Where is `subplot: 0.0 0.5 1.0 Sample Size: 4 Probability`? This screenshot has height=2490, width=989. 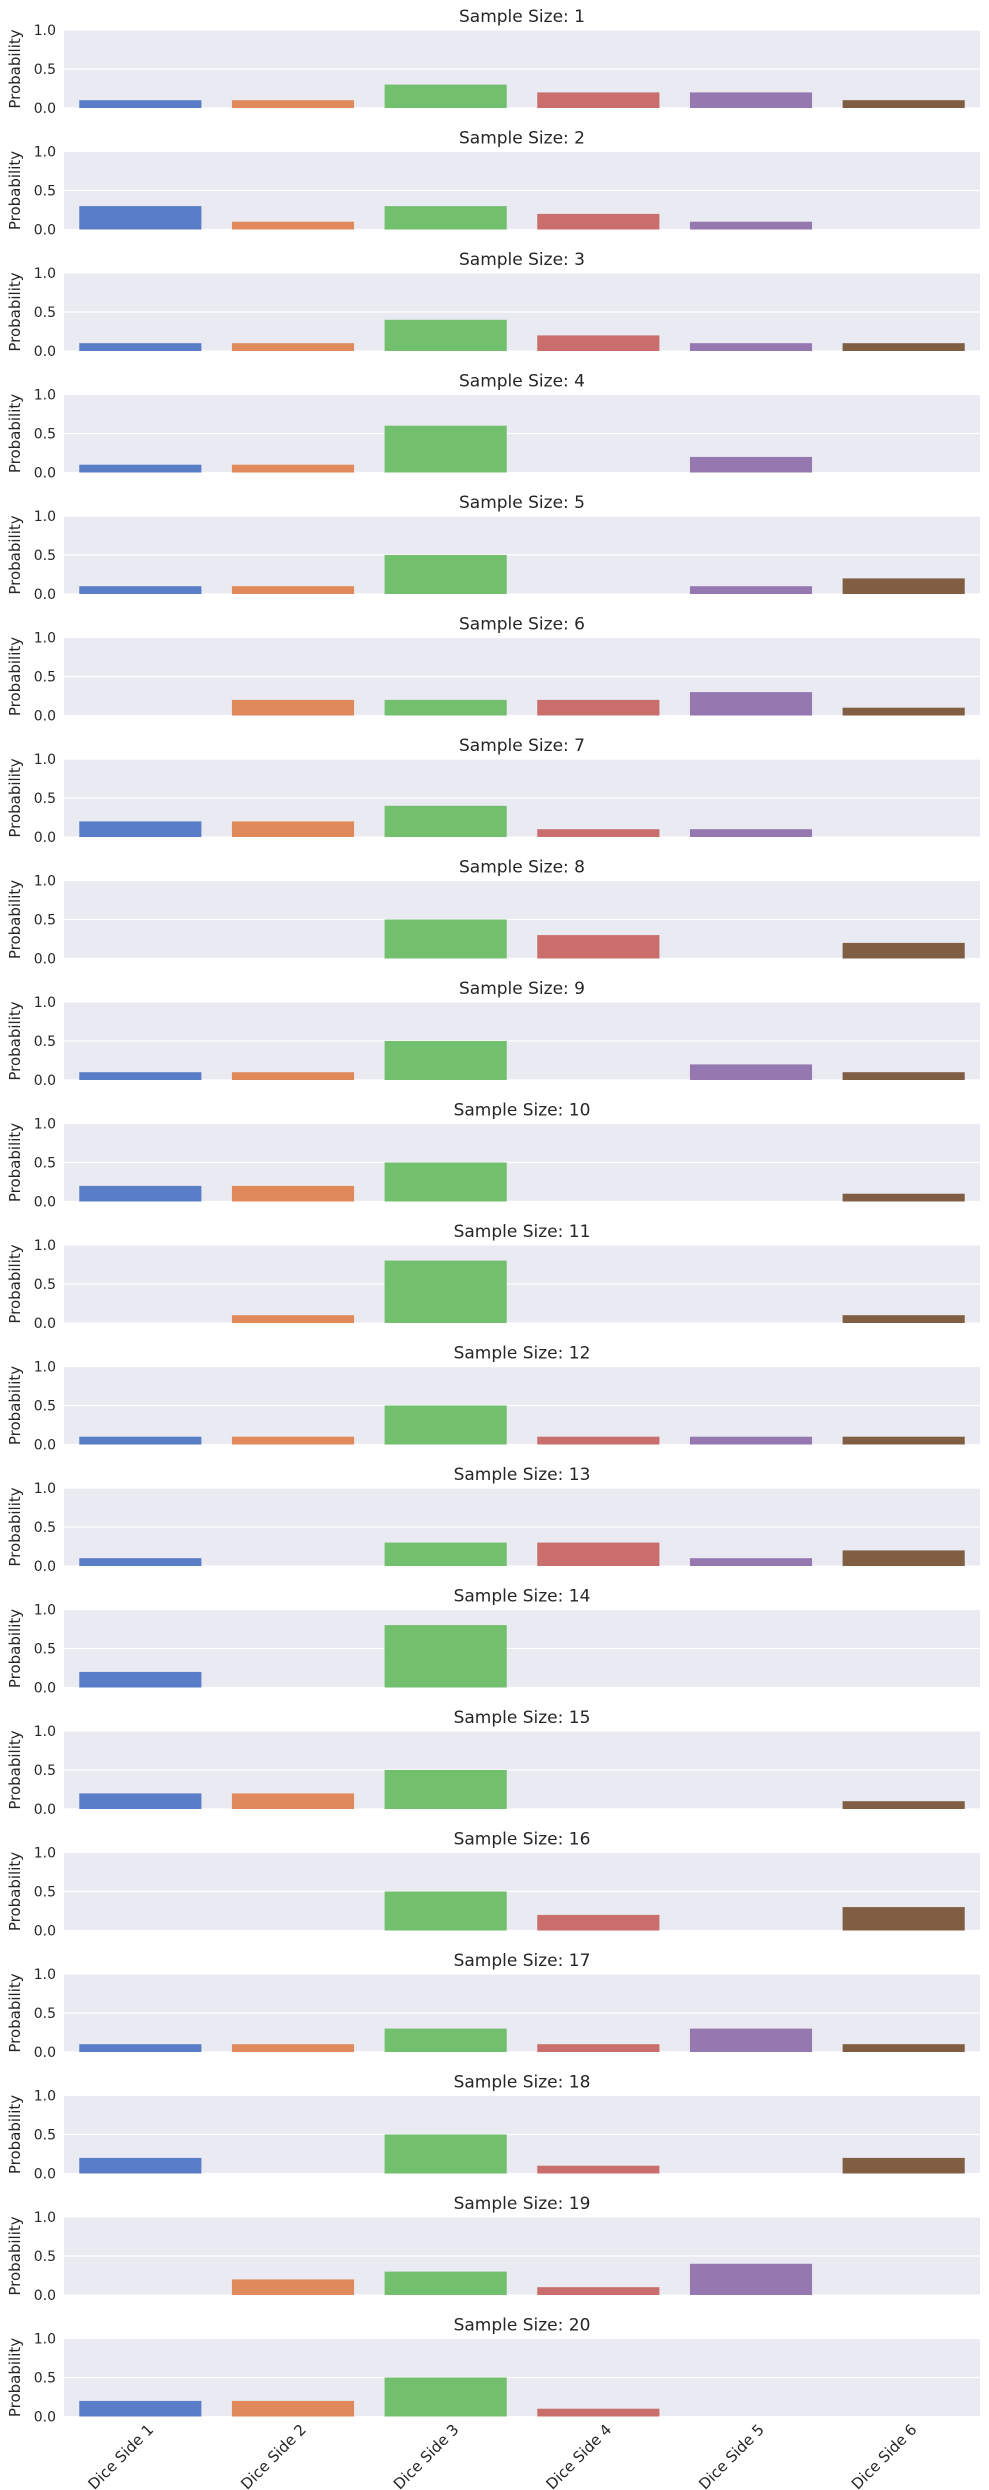 subplot: 0.0 0.5 1.0 Sample Size: 4 Probability is located at coordinates (493, 427).